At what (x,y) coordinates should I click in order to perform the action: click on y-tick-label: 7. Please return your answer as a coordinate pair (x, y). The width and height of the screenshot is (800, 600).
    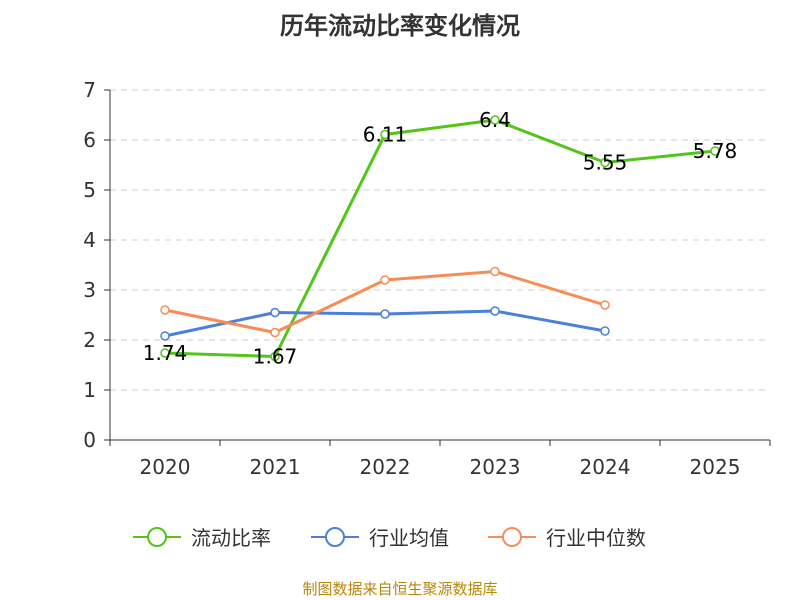
    Looking at the image, I should click on (89, 90).